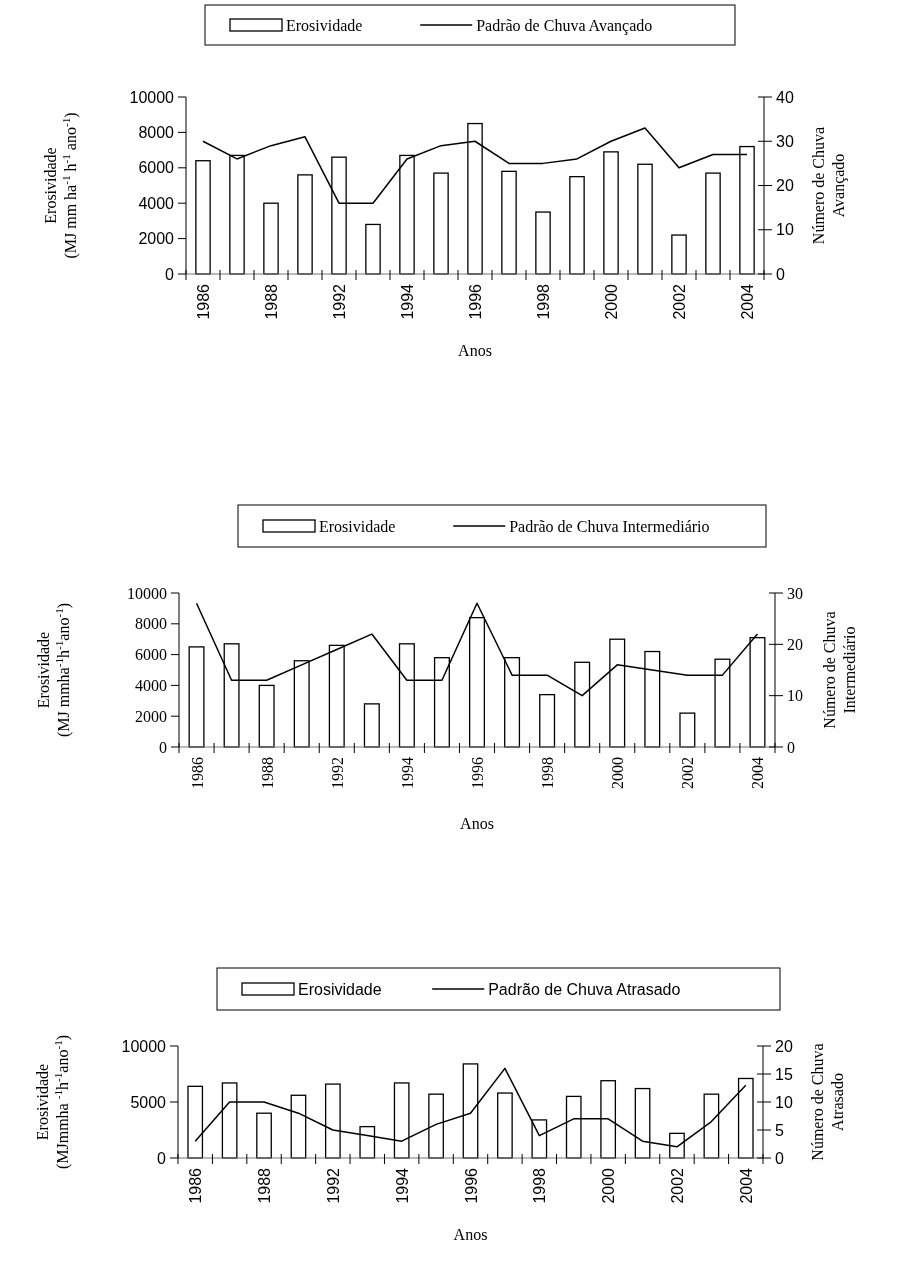 The height and width of the screenshot is (1261, 904). What do you see at coordinates (829, 185) in the screenshot?
I see `y2-axis-title: Número de Chuva Avançado` at bounding box center [829, 185].